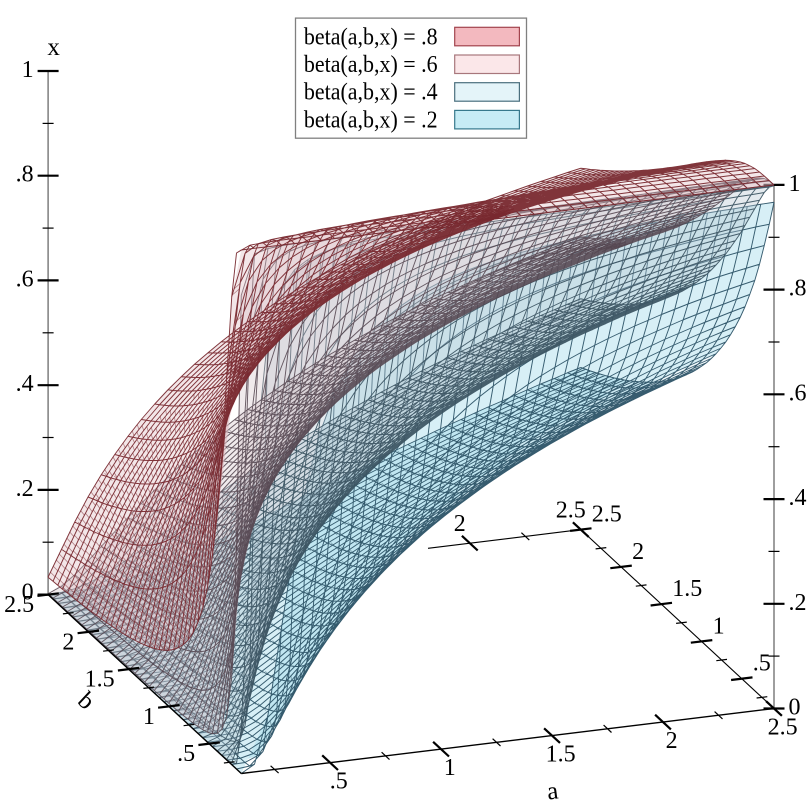 This screenshot has width=812, height=812. I want to click on svg-text: beta(a,b,x) = .8, so click(371, 37).